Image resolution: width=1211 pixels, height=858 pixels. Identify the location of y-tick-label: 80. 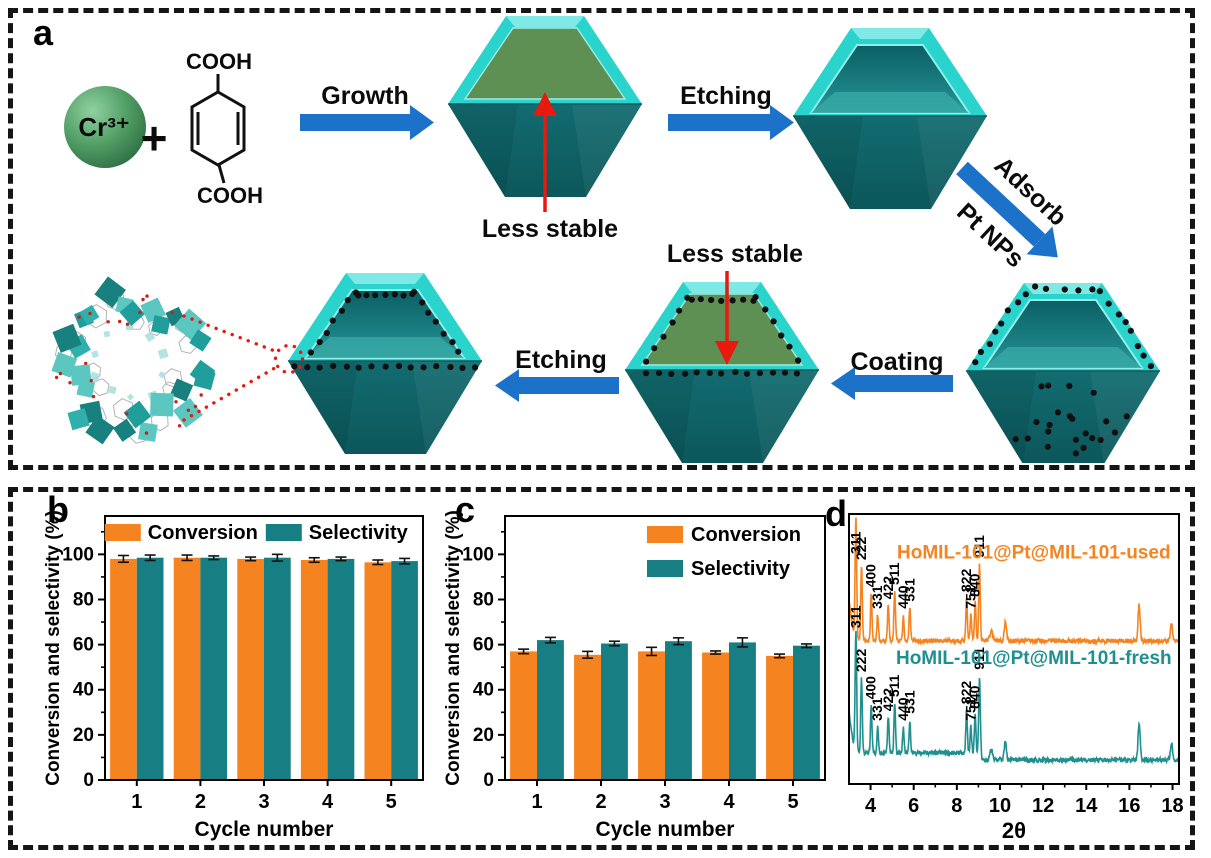
(483, 599).